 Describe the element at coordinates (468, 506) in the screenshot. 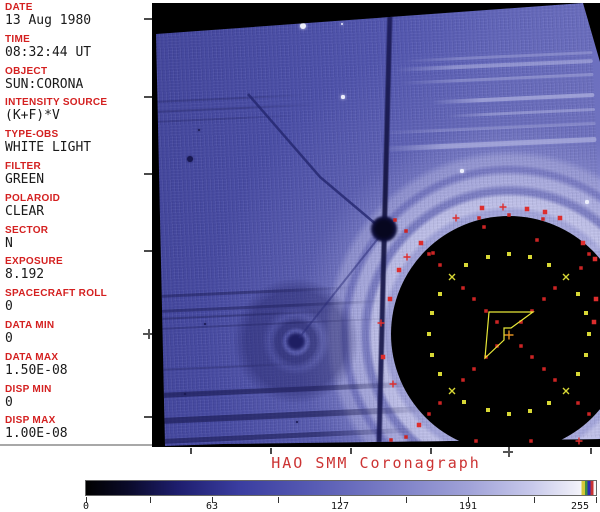

I see `colorbar-tick-label: 191` at that location.